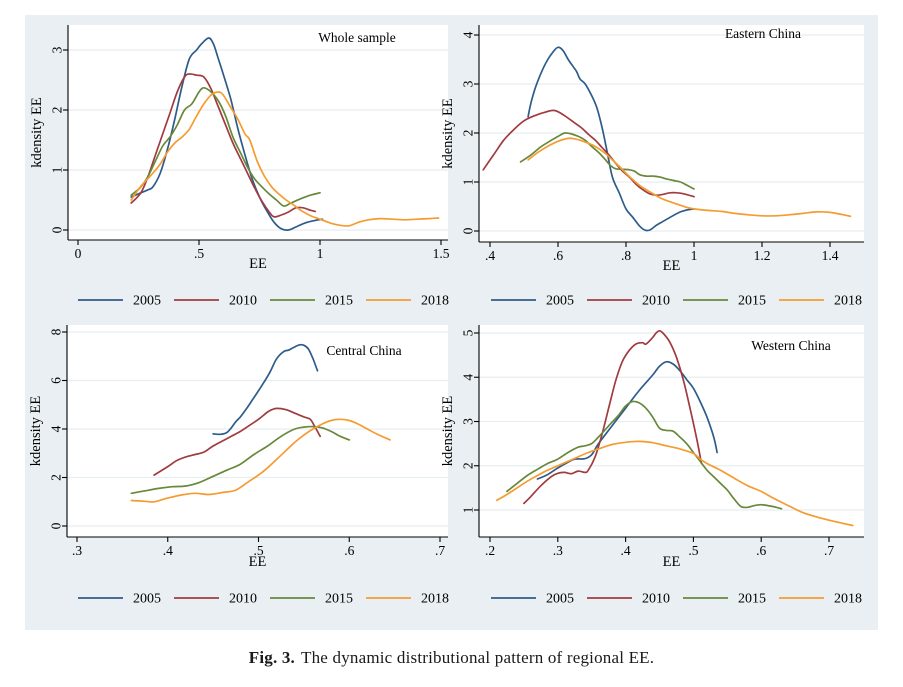 Image resolution: width=903 pixels, height=687 pixels. Describe the element at coordinates (762, 255) in the screenshot. I see `x-tick-label: 1.2` at that location.